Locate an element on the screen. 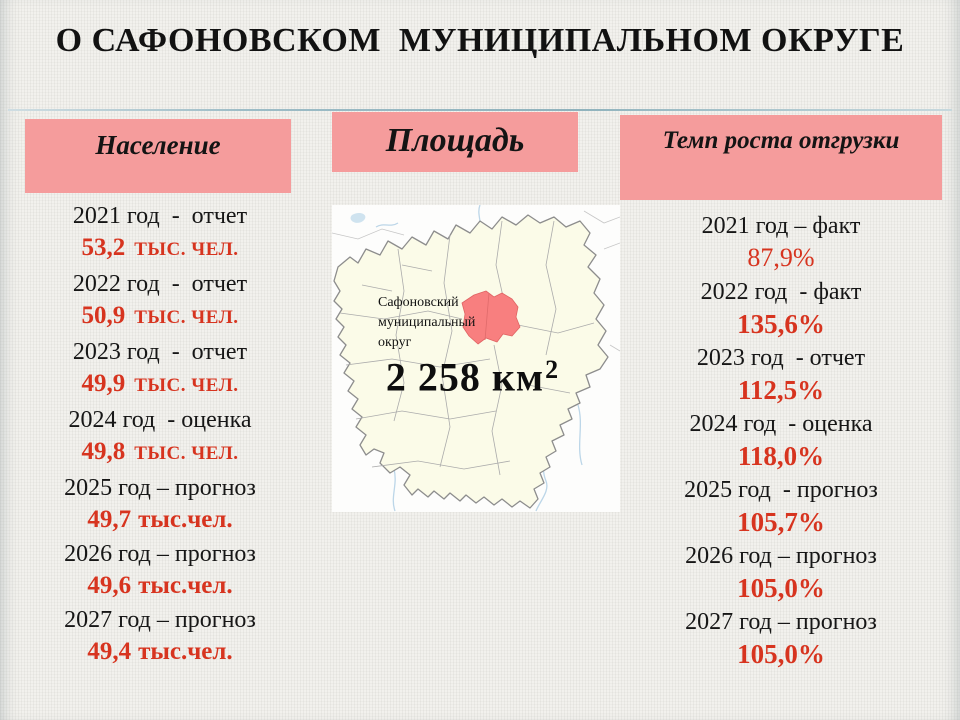 The image size is (960, 720). population-value: 53,2 ТЫС. ЧЕЛ. is located at coordinates (160, 249).